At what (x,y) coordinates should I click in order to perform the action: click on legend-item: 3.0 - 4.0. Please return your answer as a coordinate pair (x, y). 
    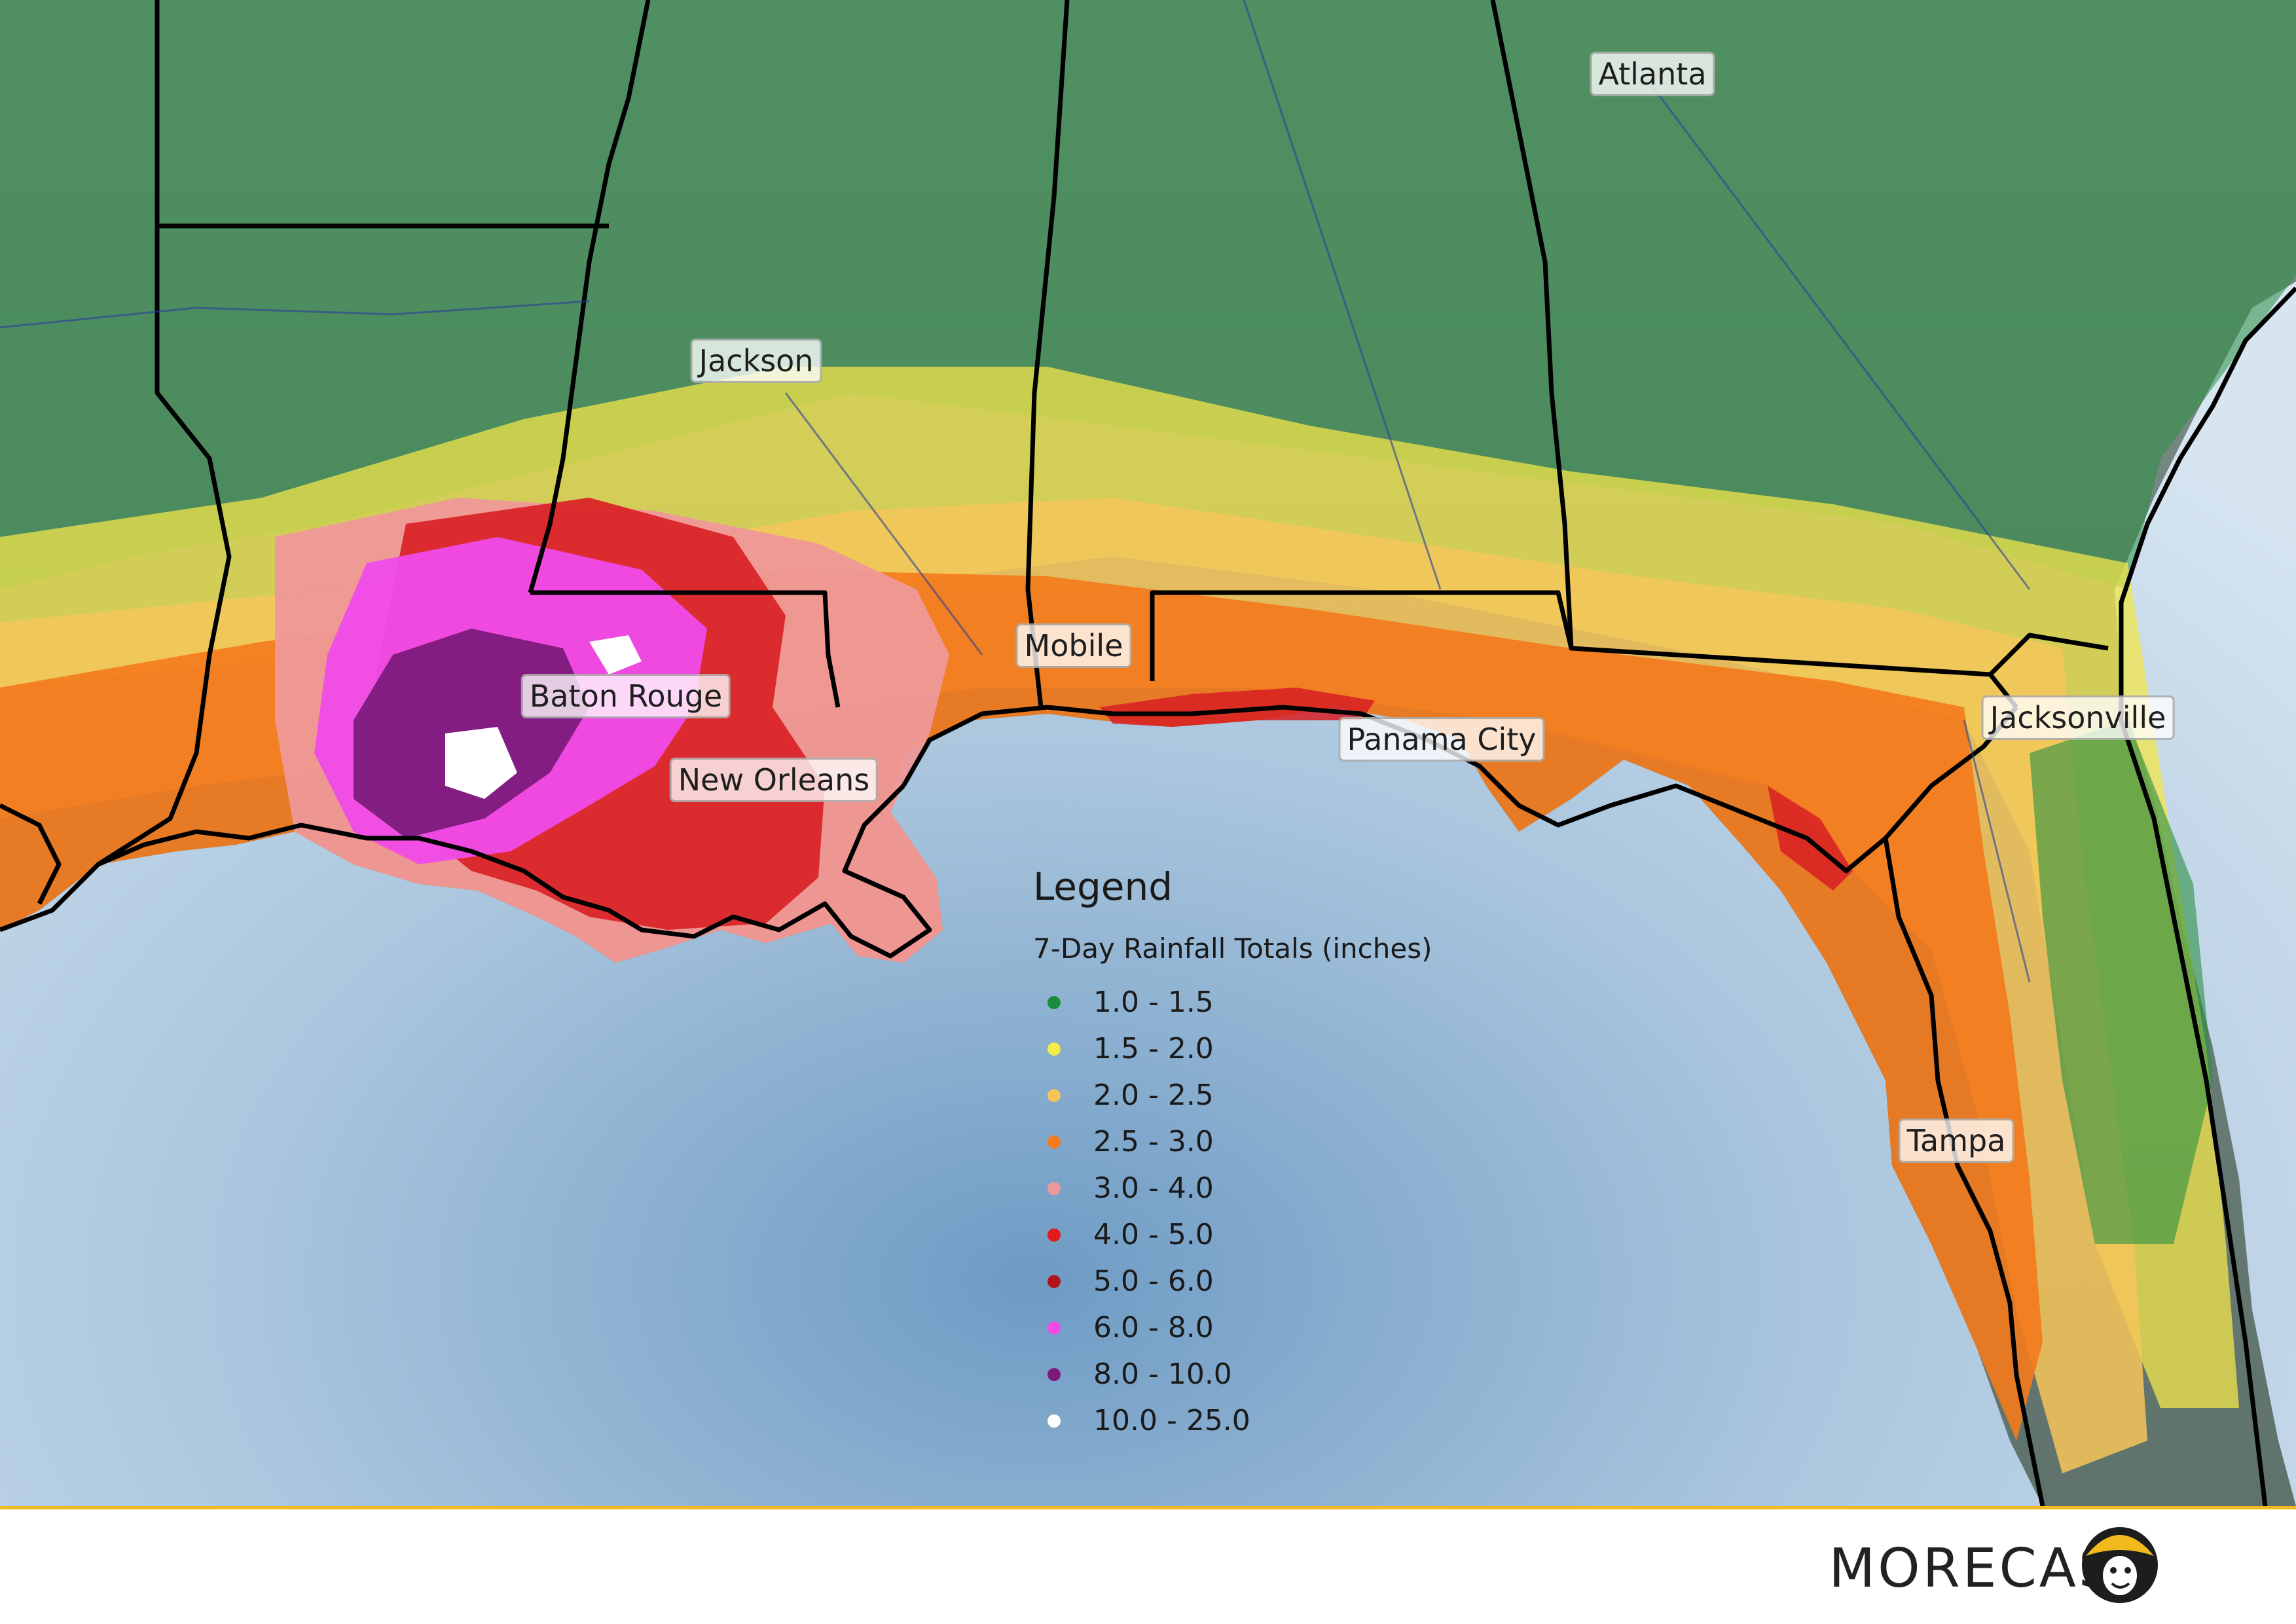
    Looking at the image, I should click on (1262, 1188).